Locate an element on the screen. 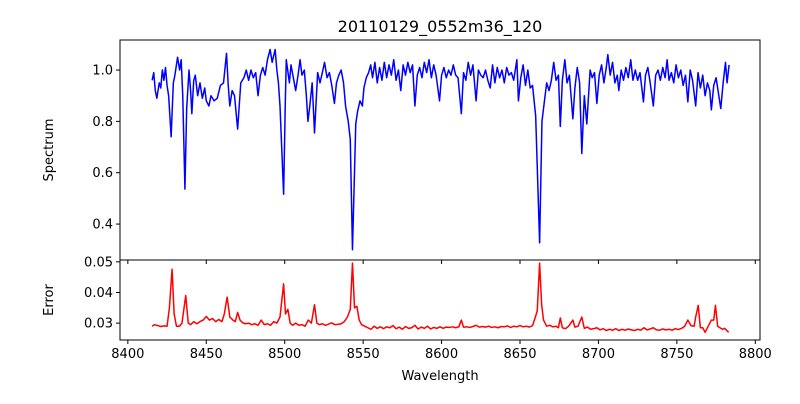  error-xtick-label: 8700 is located at coordinates (598, 354).